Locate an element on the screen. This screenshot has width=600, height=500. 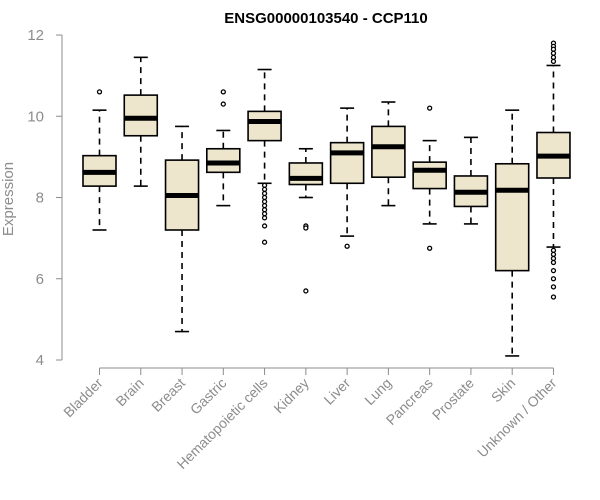
box-prostate is located at coordinates (471, 180).